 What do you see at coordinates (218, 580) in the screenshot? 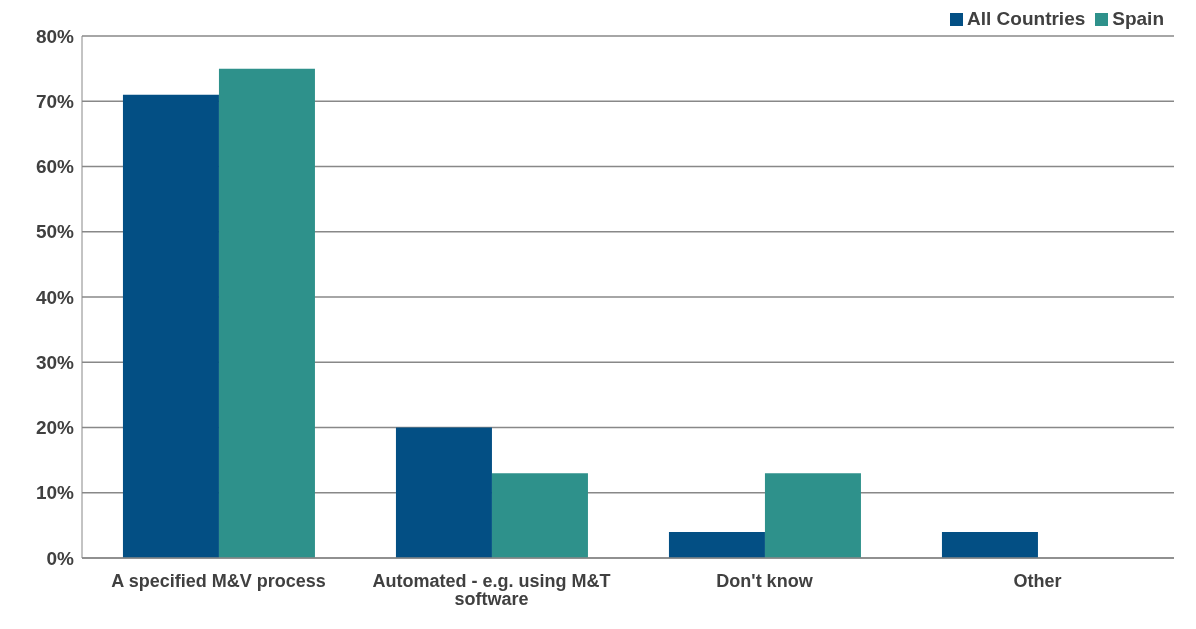
I see `x-tick-label: A specified M&V process` at bounding box center [218, 580].